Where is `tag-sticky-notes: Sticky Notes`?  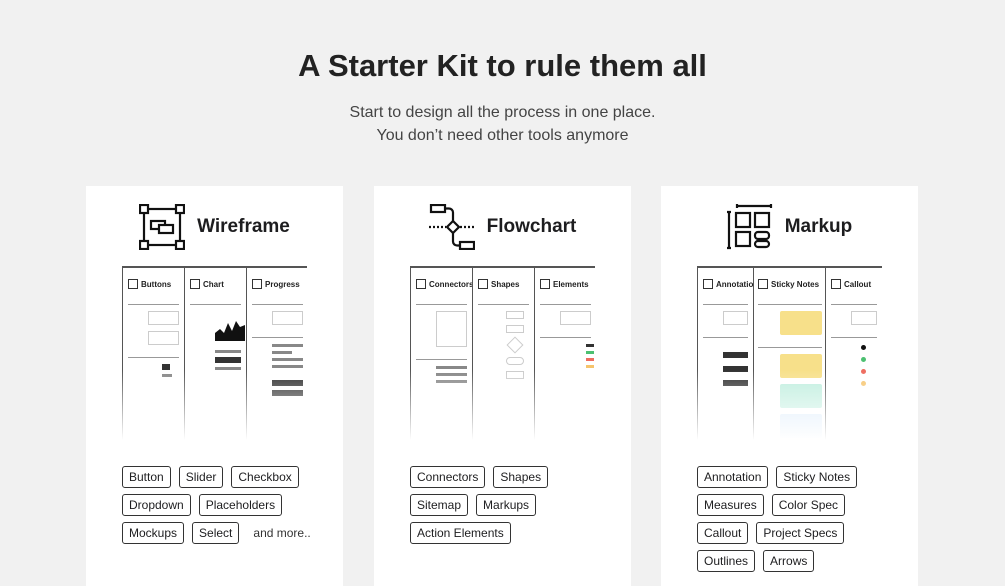 tag-sticky-notes: Sticky Notes is located at coordinates (817, 477).